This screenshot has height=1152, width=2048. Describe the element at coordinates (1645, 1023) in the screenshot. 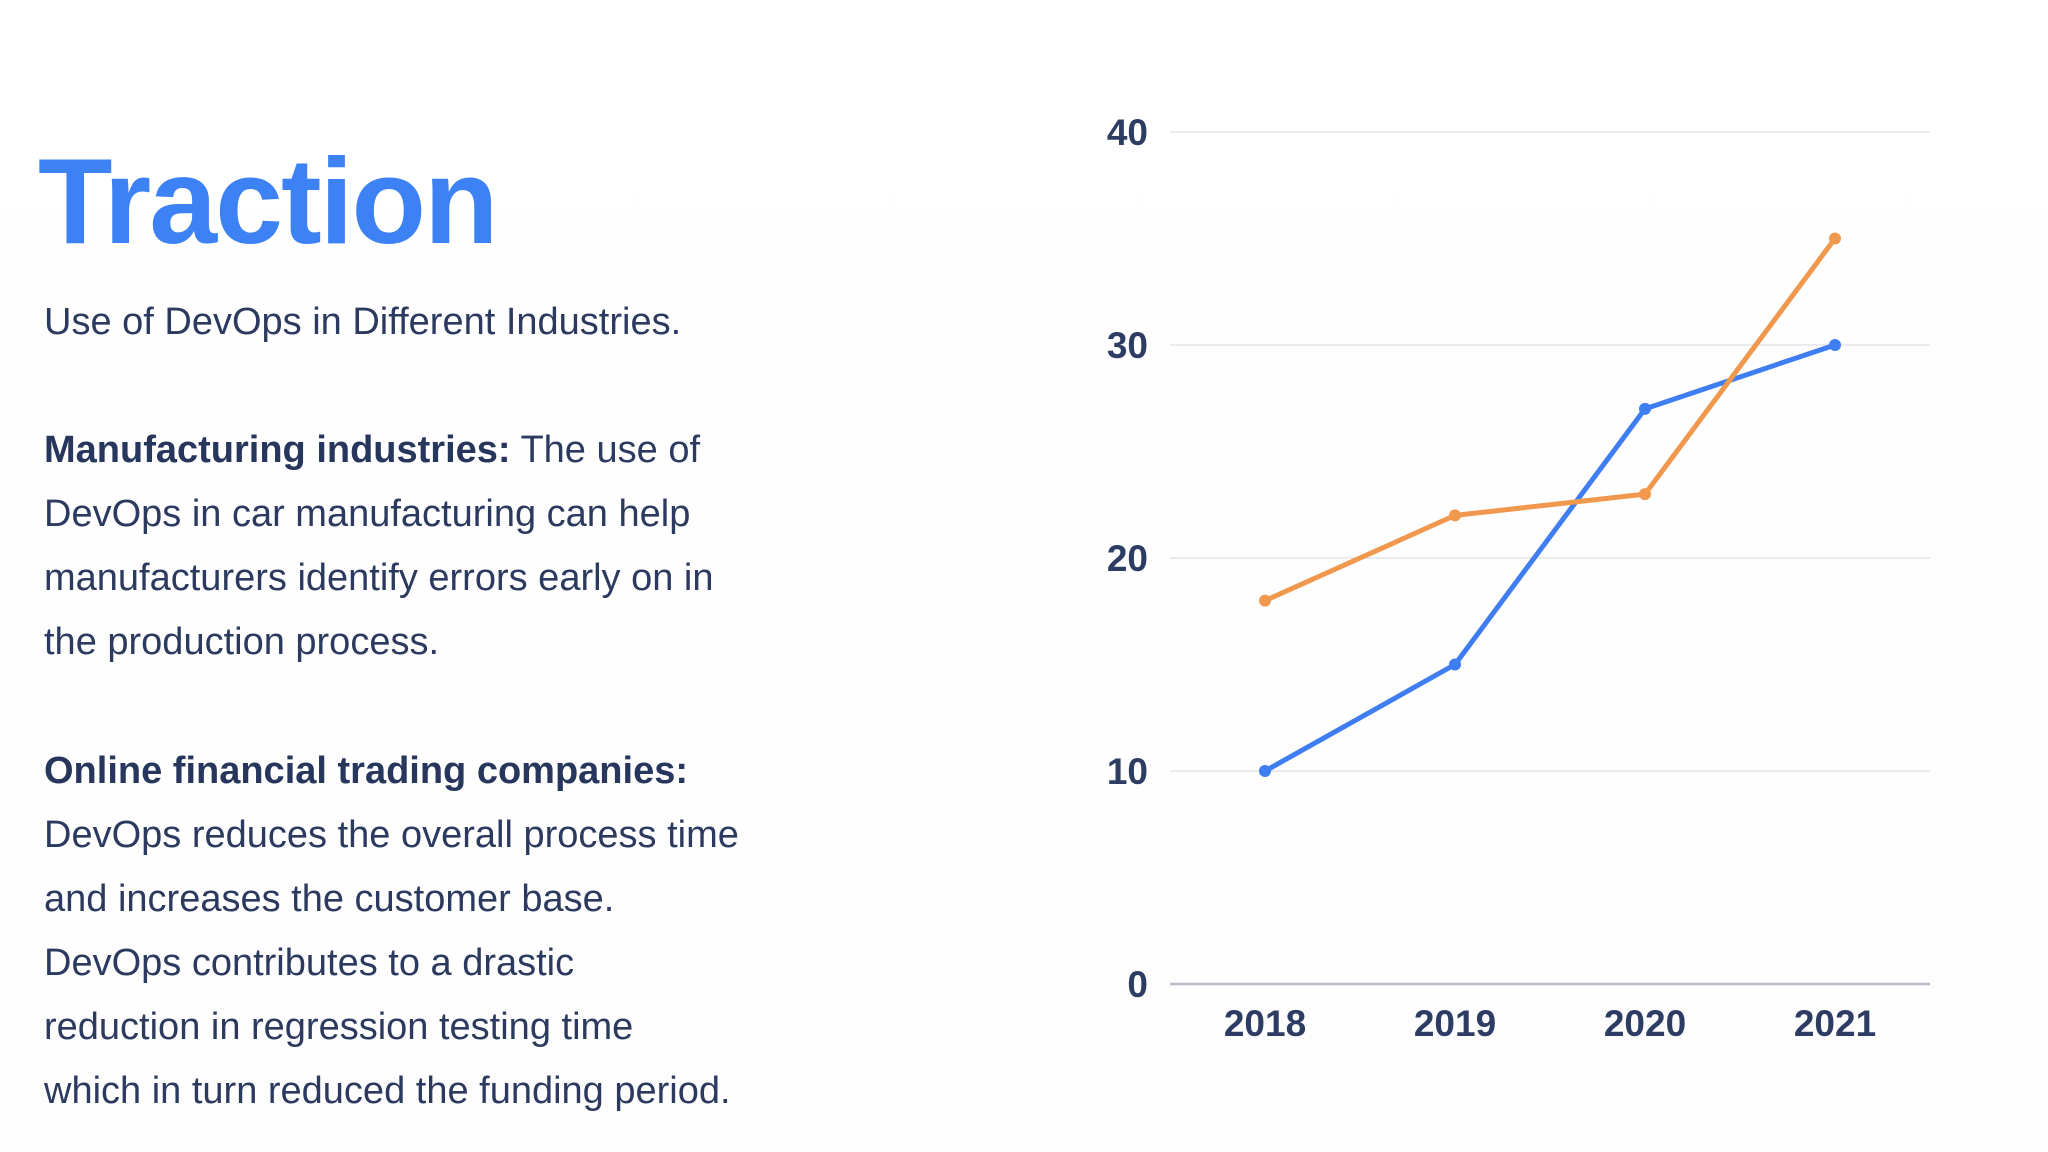

I see `x-axis-tick-label-2020: 2020` at that location.